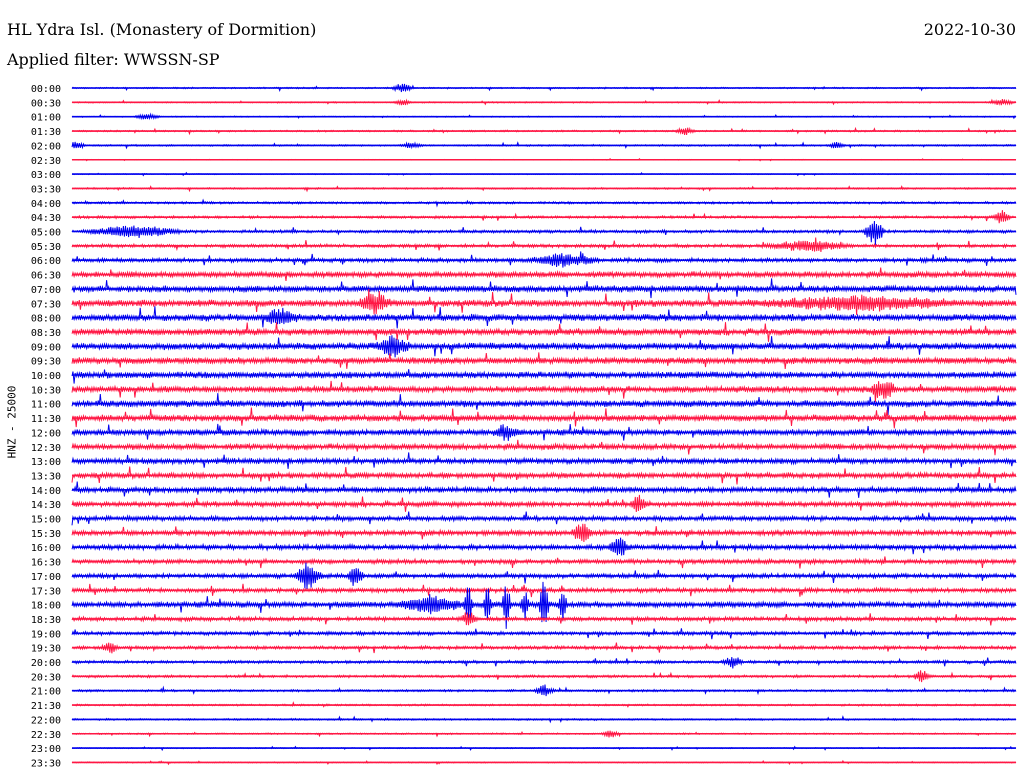  I want to click on row-time-label: 23:30, so click(46, 763).